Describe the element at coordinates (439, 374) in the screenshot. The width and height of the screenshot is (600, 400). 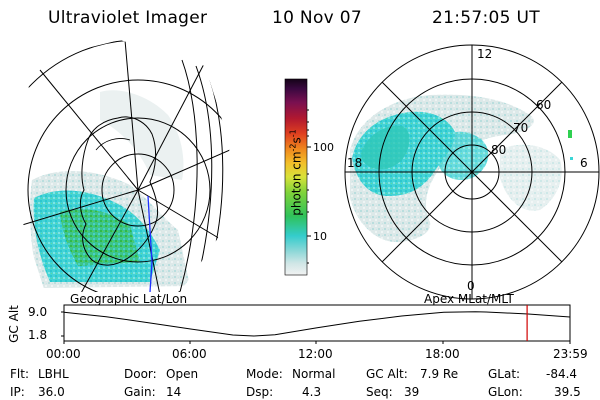
I see `gc-alt-value: 7.9 Re` at that location.